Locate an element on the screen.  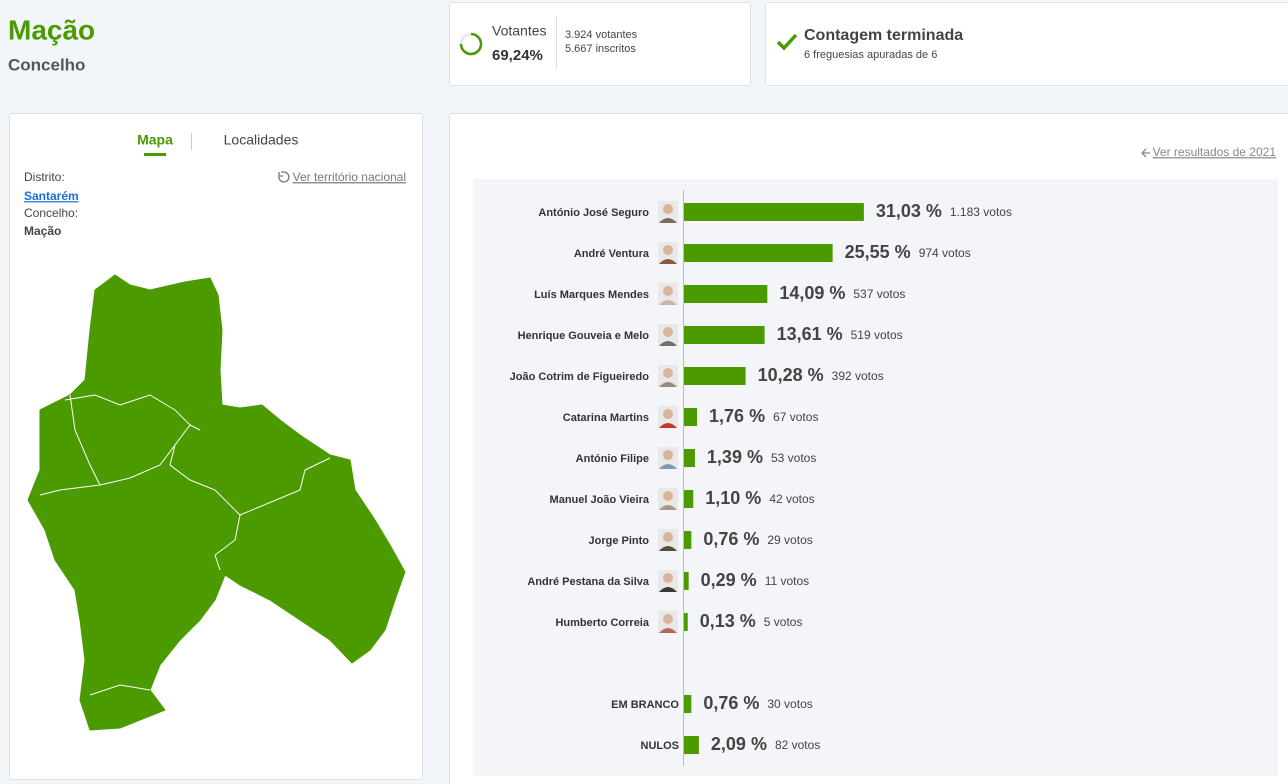
percent-label: 0,13 % is located at coordinates (728, 621).